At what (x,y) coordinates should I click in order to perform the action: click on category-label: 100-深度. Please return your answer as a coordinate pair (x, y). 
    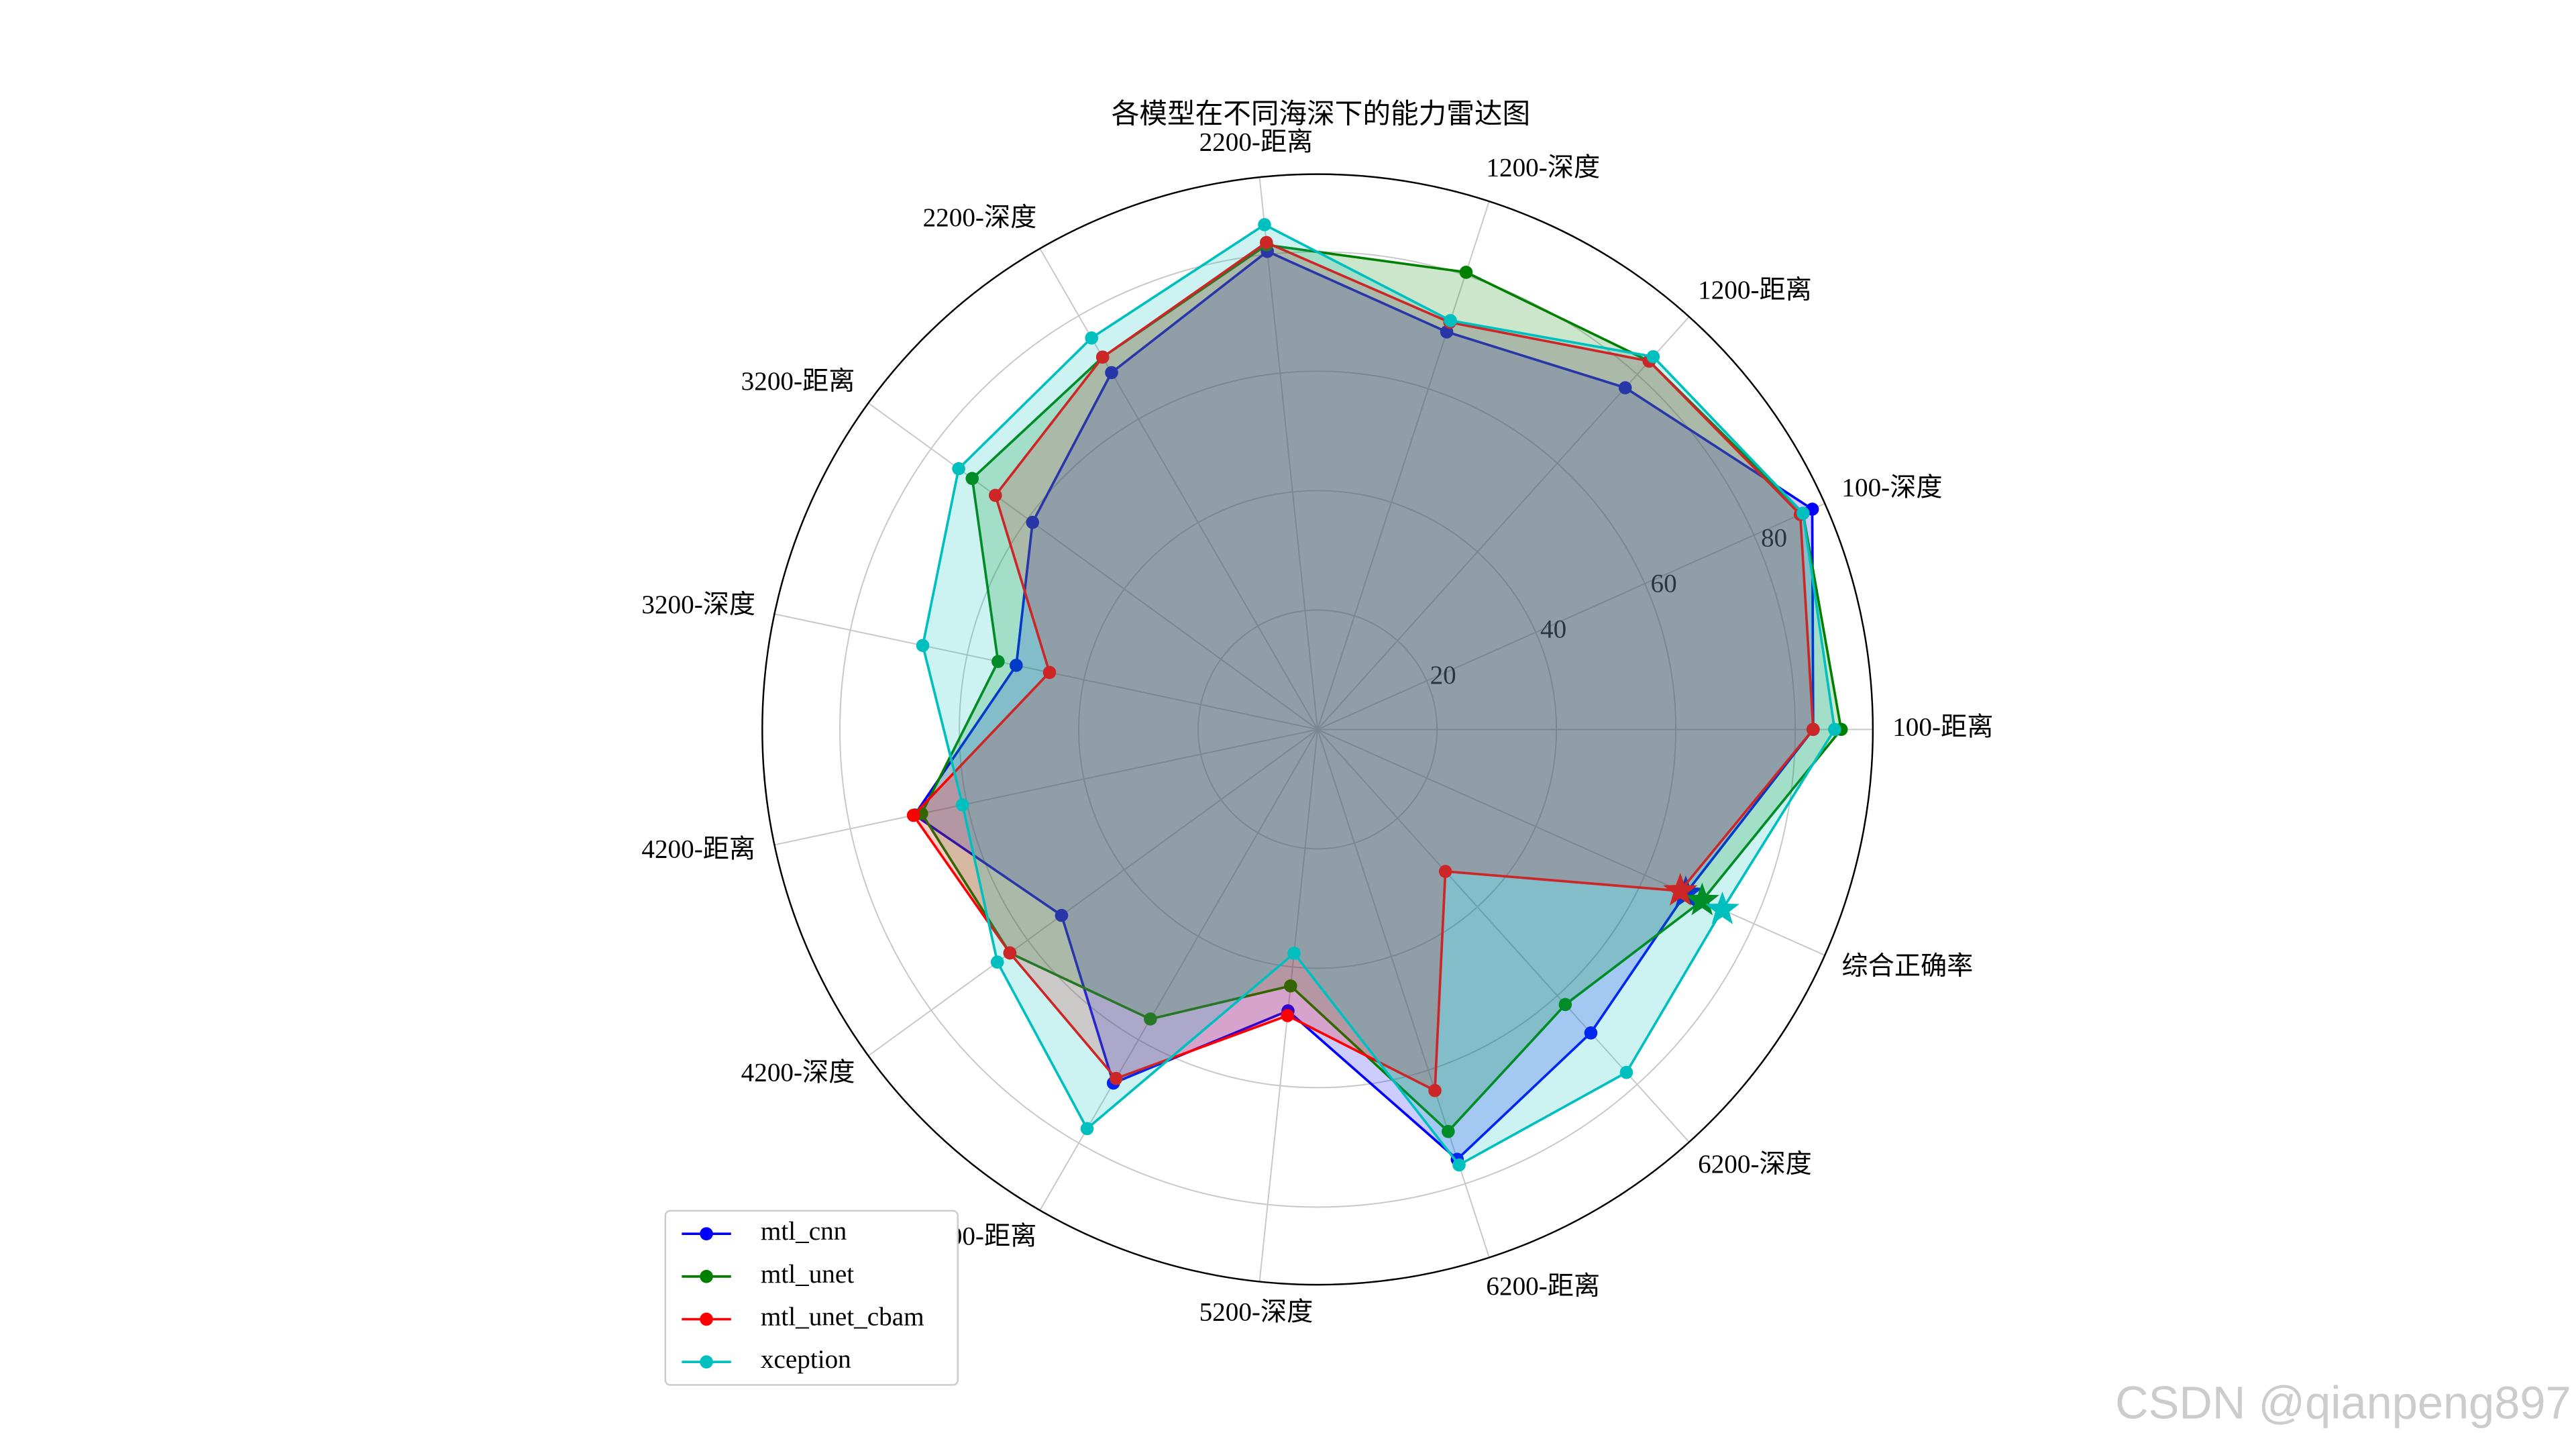
    Looking at the image, I should click on (1891, 488).